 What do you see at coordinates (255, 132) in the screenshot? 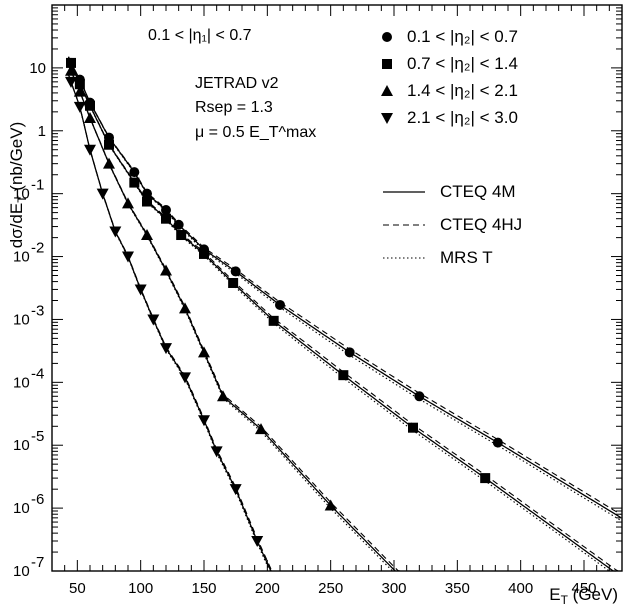
I see `annotation-scale: μ = 0.5 E_T^max` at bounding box center [255, 132].